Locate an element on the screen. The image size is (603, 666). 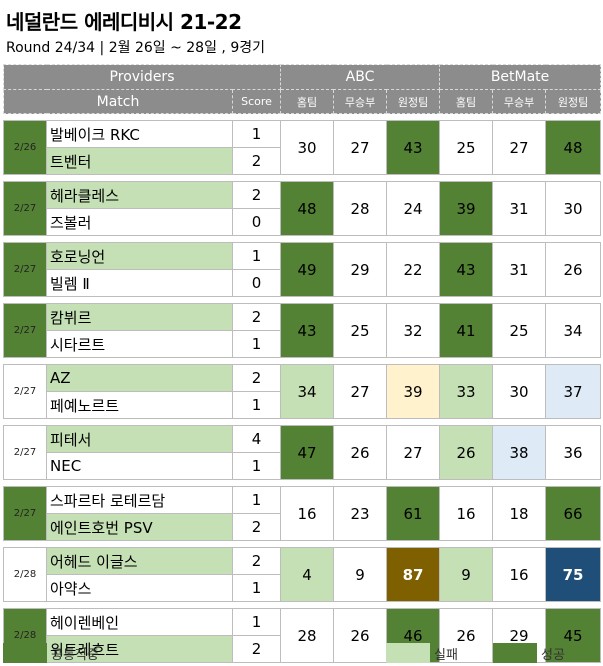
abc-away-pct: 43 is located at coordinates (413, 147).